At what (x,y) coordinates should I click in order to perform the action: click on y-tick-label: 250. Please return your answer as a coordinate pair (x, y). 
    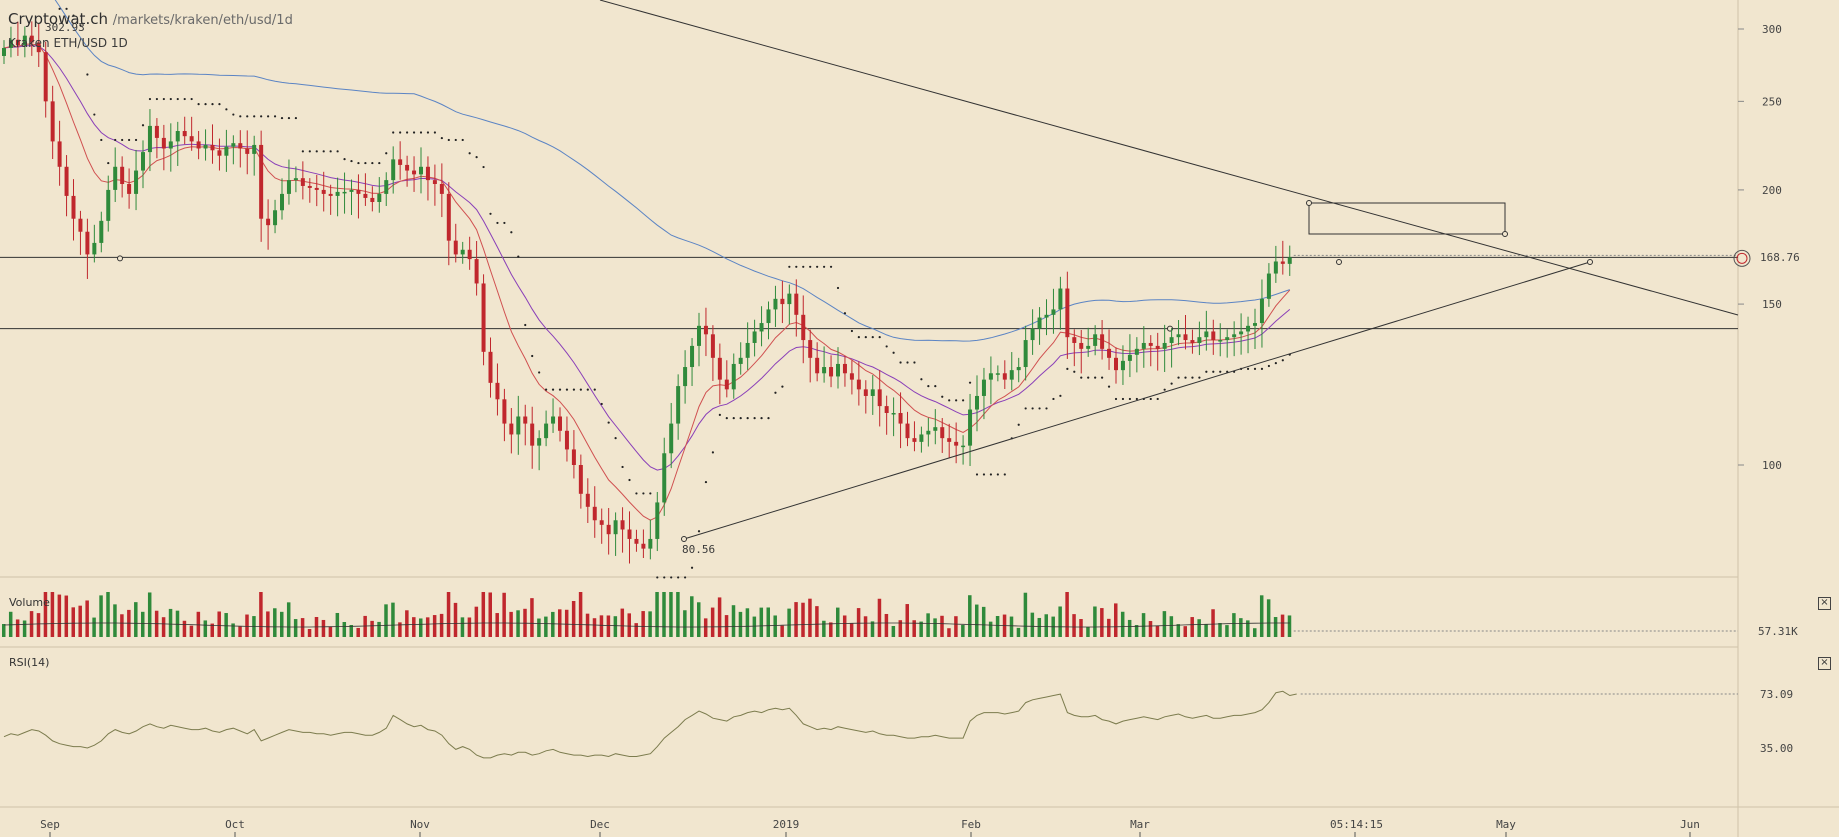
    Looking at the image, I should click on (1772, 101).